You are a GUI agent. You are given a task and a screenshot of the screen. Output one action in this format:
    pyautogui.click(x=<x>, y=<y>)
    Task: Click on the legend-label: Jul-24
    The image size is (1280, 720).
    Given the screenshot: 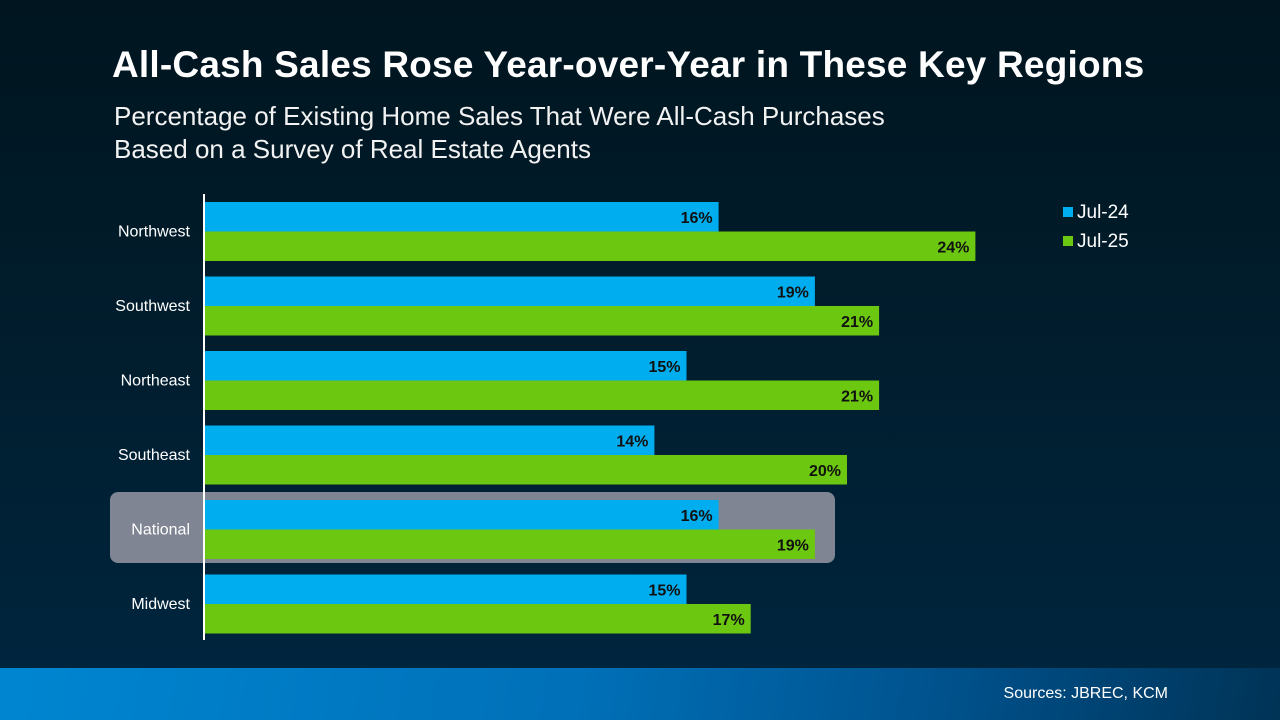 What is the action you would take?
    pyautogui.click(x=1103, y=212)
    